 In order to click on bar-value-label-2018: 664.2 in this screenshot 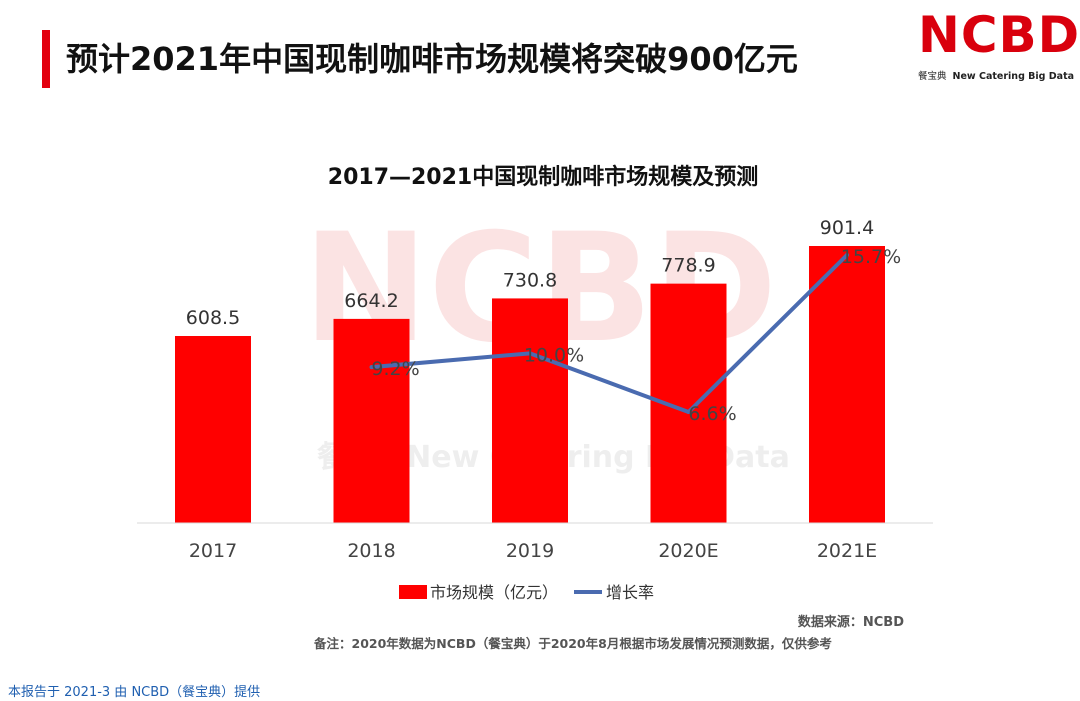, I will do `click(371, 301)`.